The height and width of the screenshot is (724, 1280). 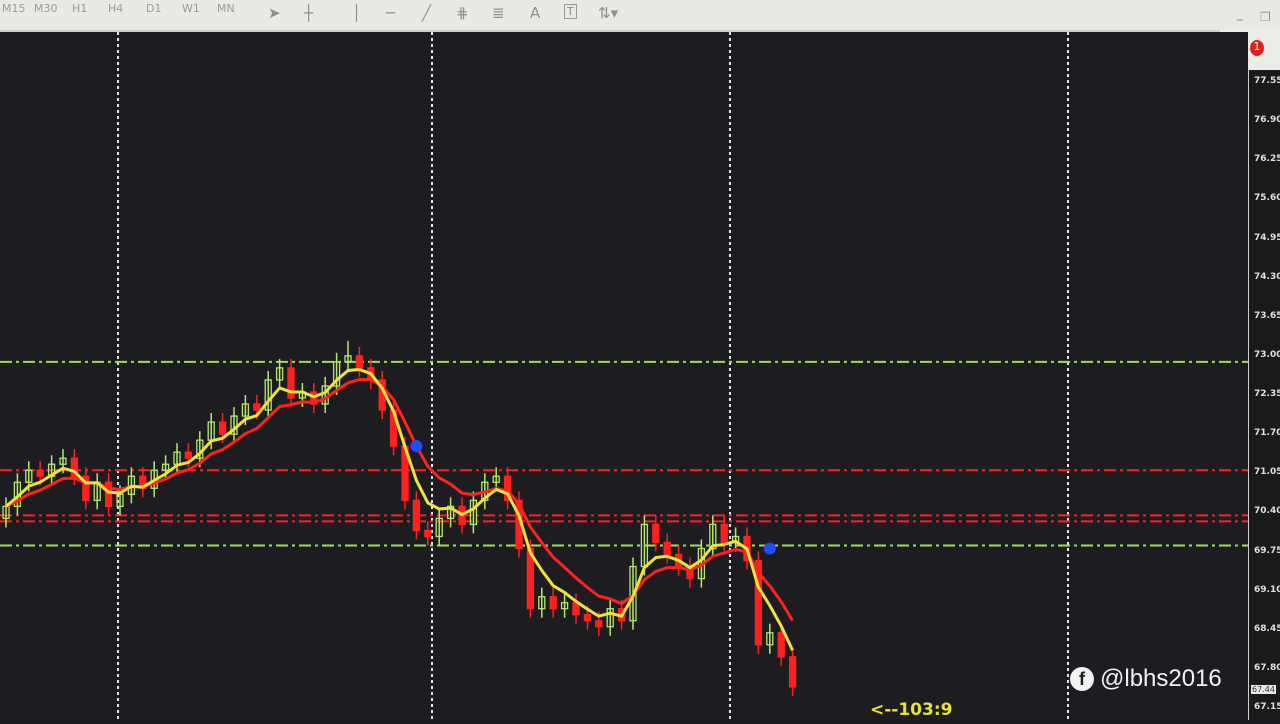 I want to click on facebook-icon: f, so click(x=1082, y=679).